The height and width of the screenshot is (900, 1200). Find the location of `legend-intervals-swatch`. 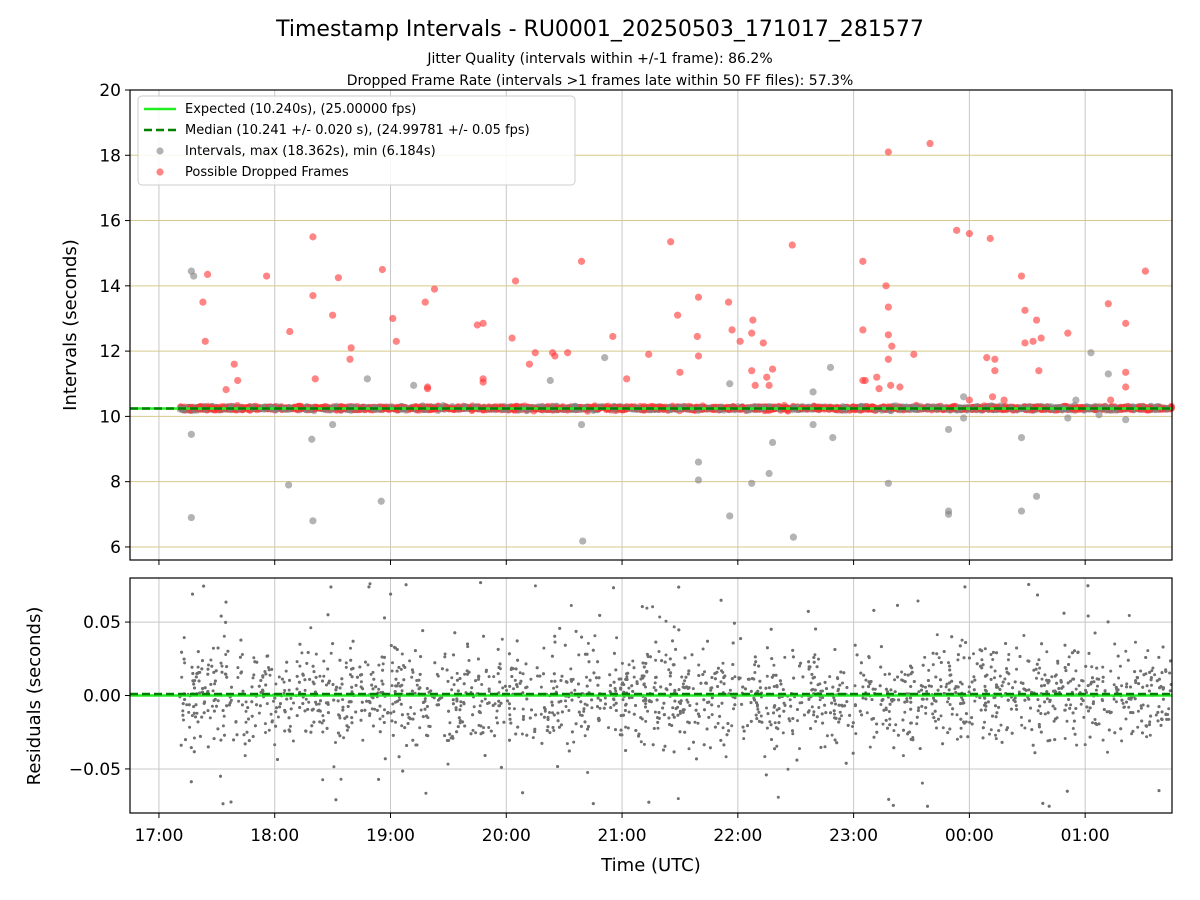

legend-intervals-swatch is located at coordinates (160, 151).